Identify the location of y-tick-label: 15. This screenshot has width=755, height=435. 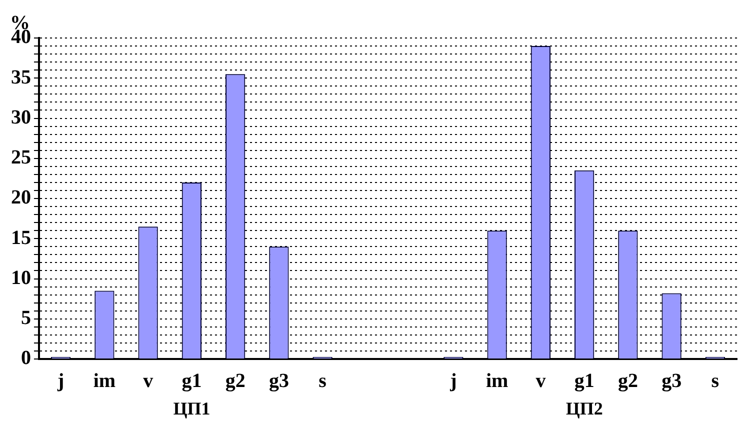
(21, 237).